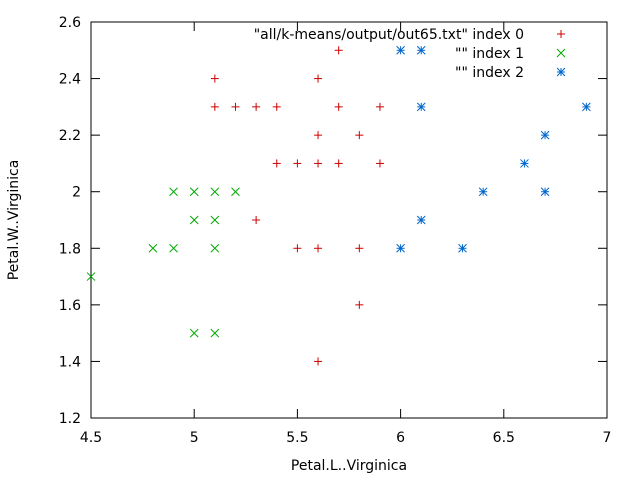 The image size is (640, 480). What do you see at coordinates (76, 193) in the screenshot?
I see `y-tick-label: 2` at bounding box center [76, 193].